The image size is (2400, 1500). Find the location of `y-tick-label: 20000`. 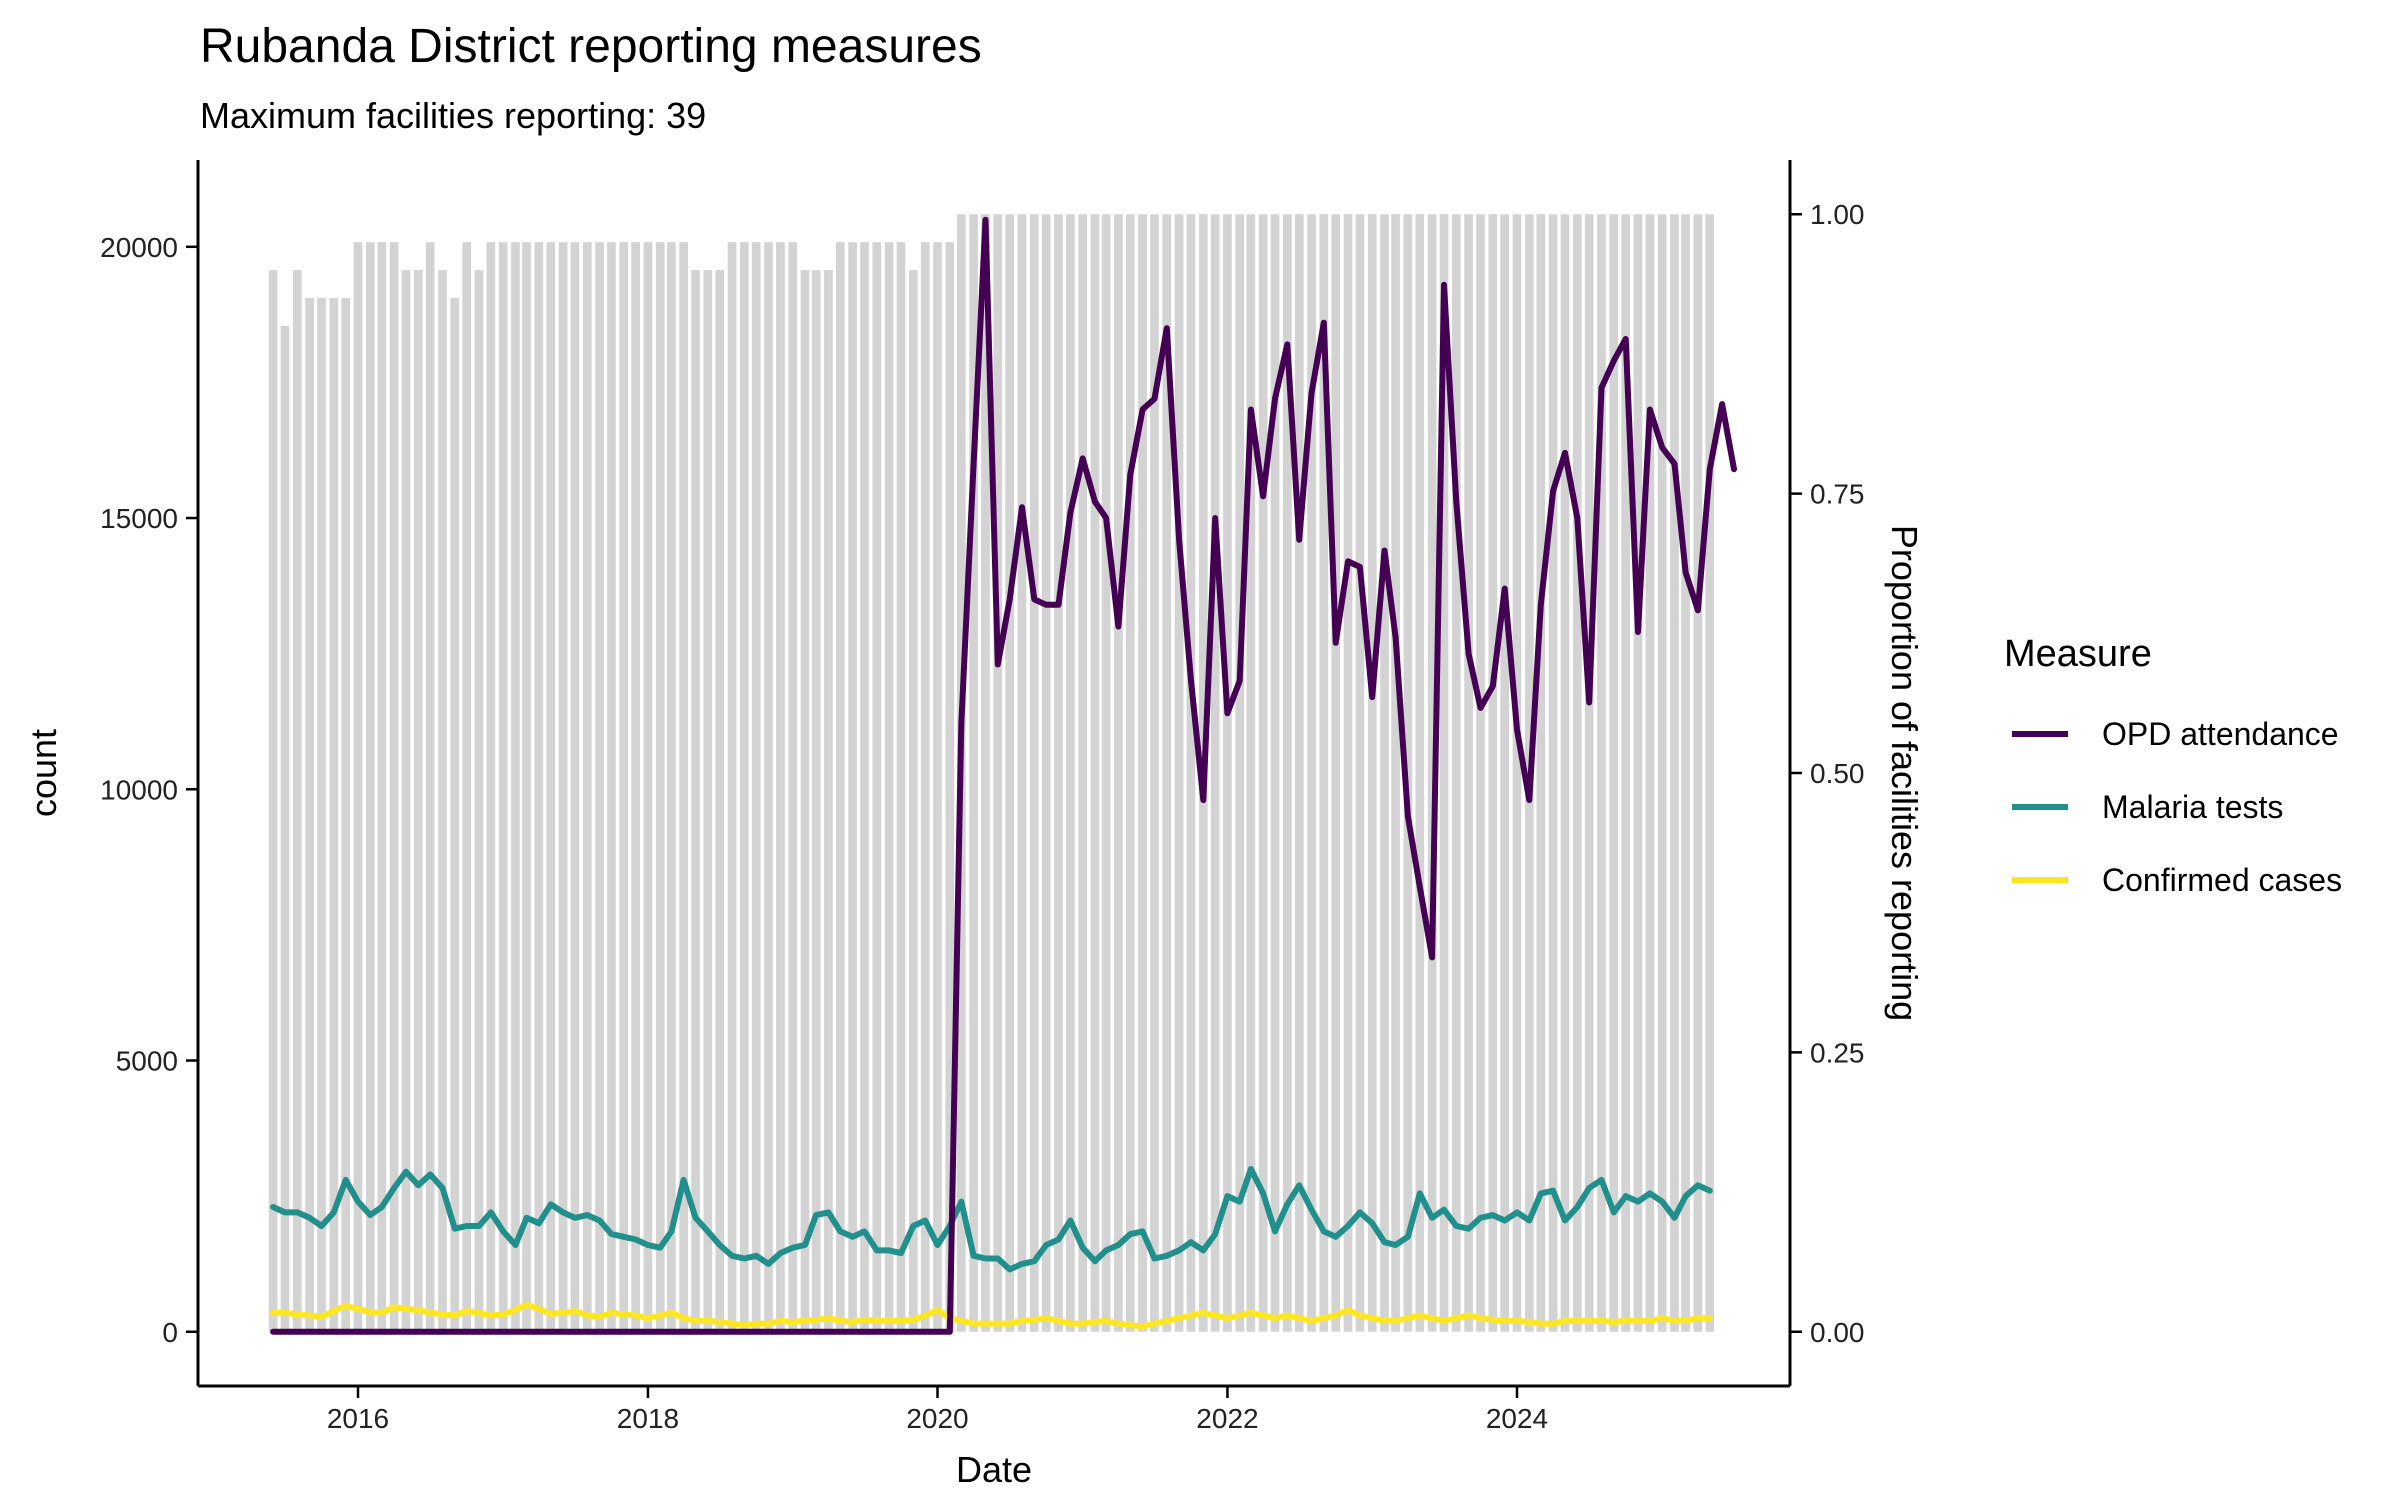

y-tick-label: 20000 is located at coordinates (139, 247).